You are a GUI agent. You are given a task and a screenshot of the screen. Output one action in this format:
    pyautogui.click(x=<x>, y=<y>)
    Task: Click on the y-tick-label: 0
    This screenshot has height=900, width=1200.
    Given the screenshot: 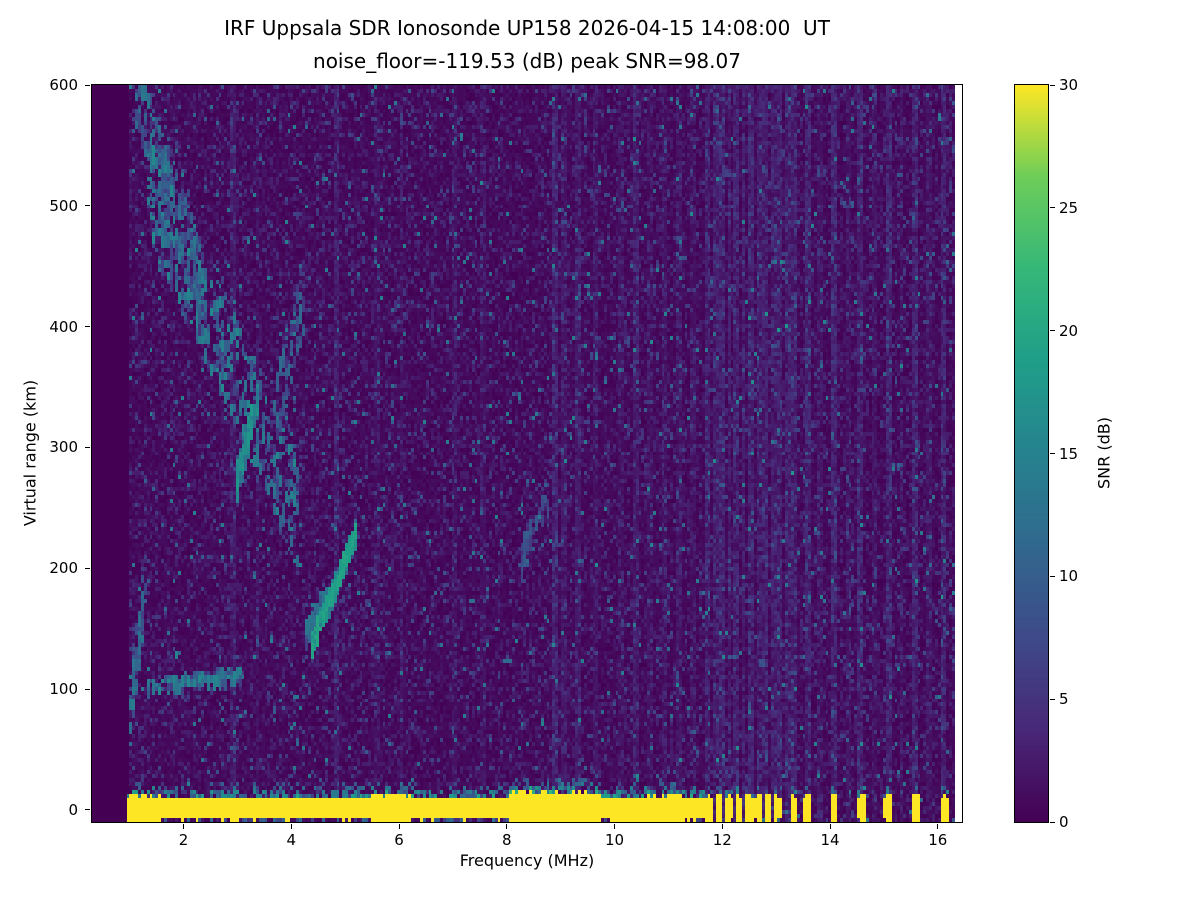 What is the action you would take?
    pyautogui.click(x=73, y=809)
    